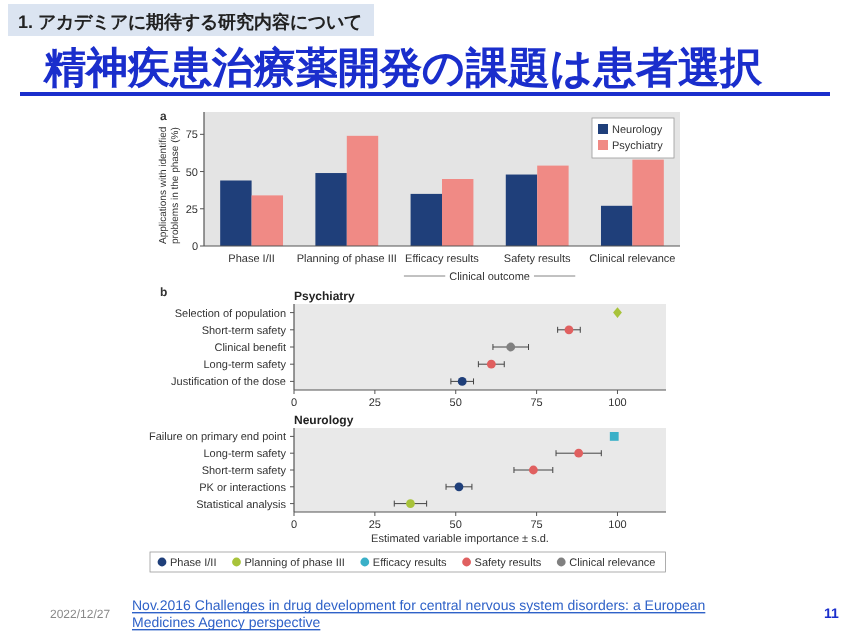  Describe the element at coordinates (403, 68) in the screenshot. I see `text: 精神疾患治療薬開発の課題は患者選択` at that location.